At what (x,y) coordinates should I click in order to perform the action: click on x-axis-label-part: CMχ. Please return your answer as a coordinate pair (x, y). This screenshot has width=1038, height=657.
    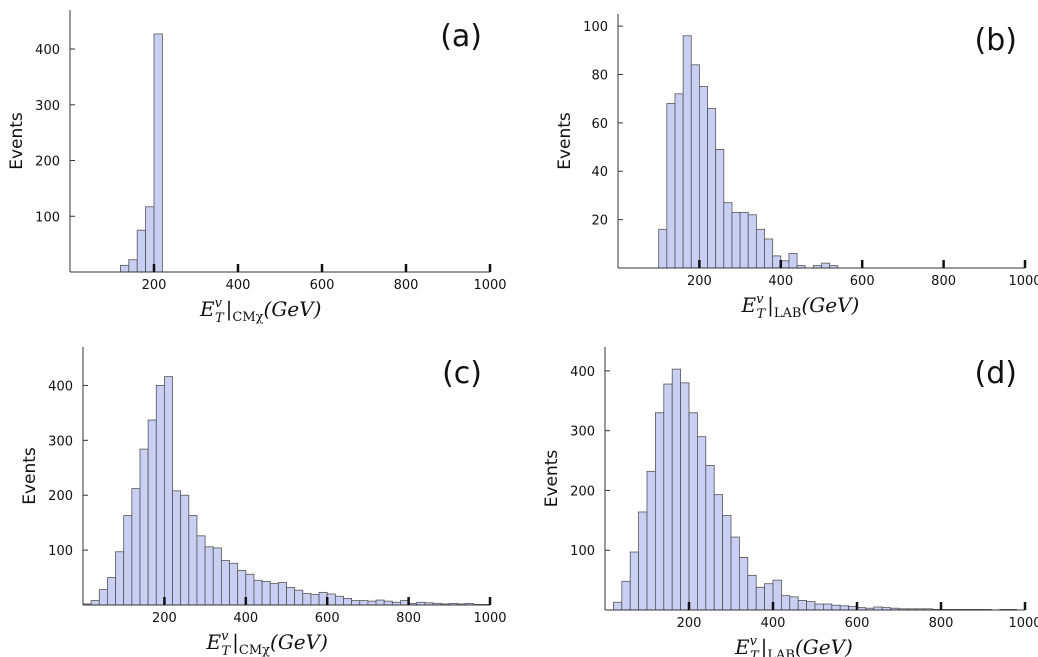
    Looking at the image, I should click on (247, 317).